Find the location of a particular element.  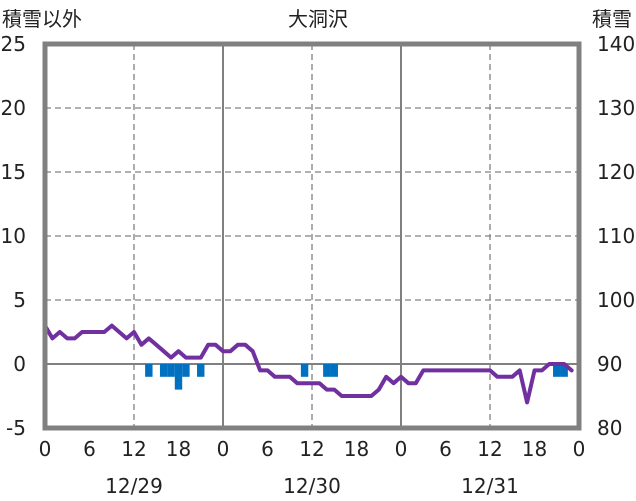

y-right-tick-label: 80 is located at coordinates (609, 428).